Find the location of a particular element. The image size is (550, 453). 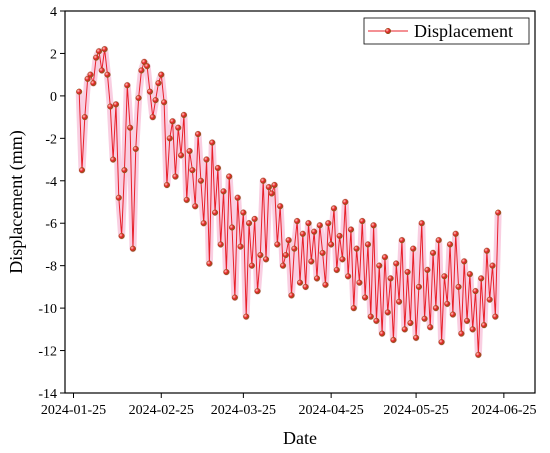

y-tick-label: 0 is located at coordinates (53, 97).